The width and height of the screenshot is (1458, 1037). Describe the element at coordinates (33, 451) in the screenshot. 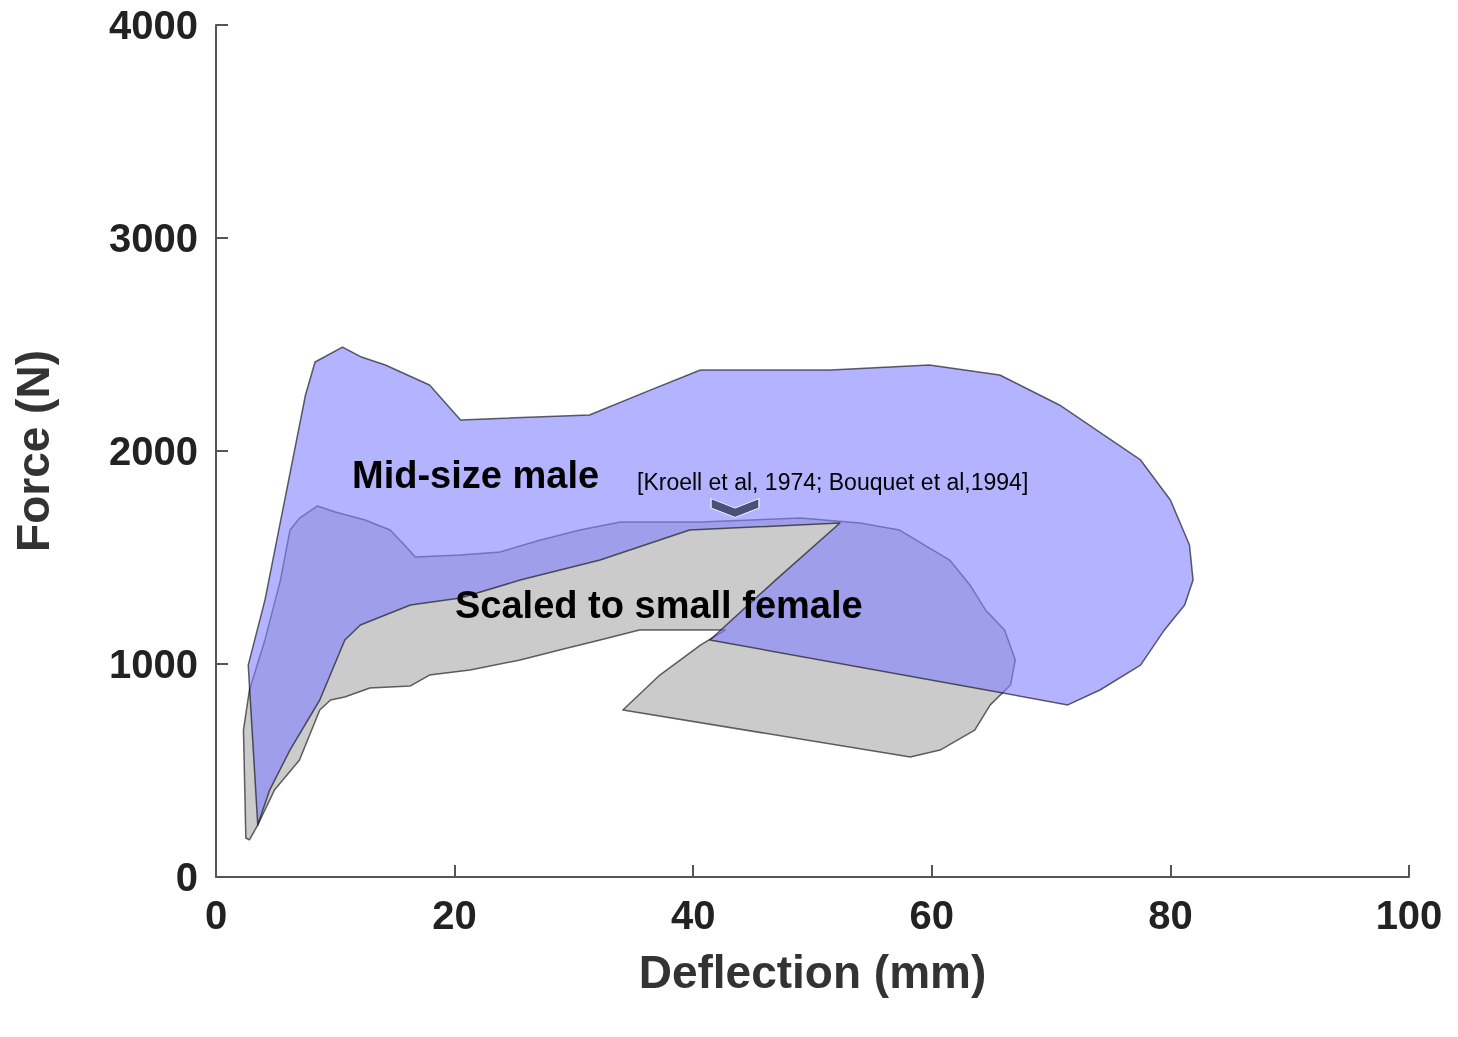

I see `y-axis-title: Force (N)` at that location.